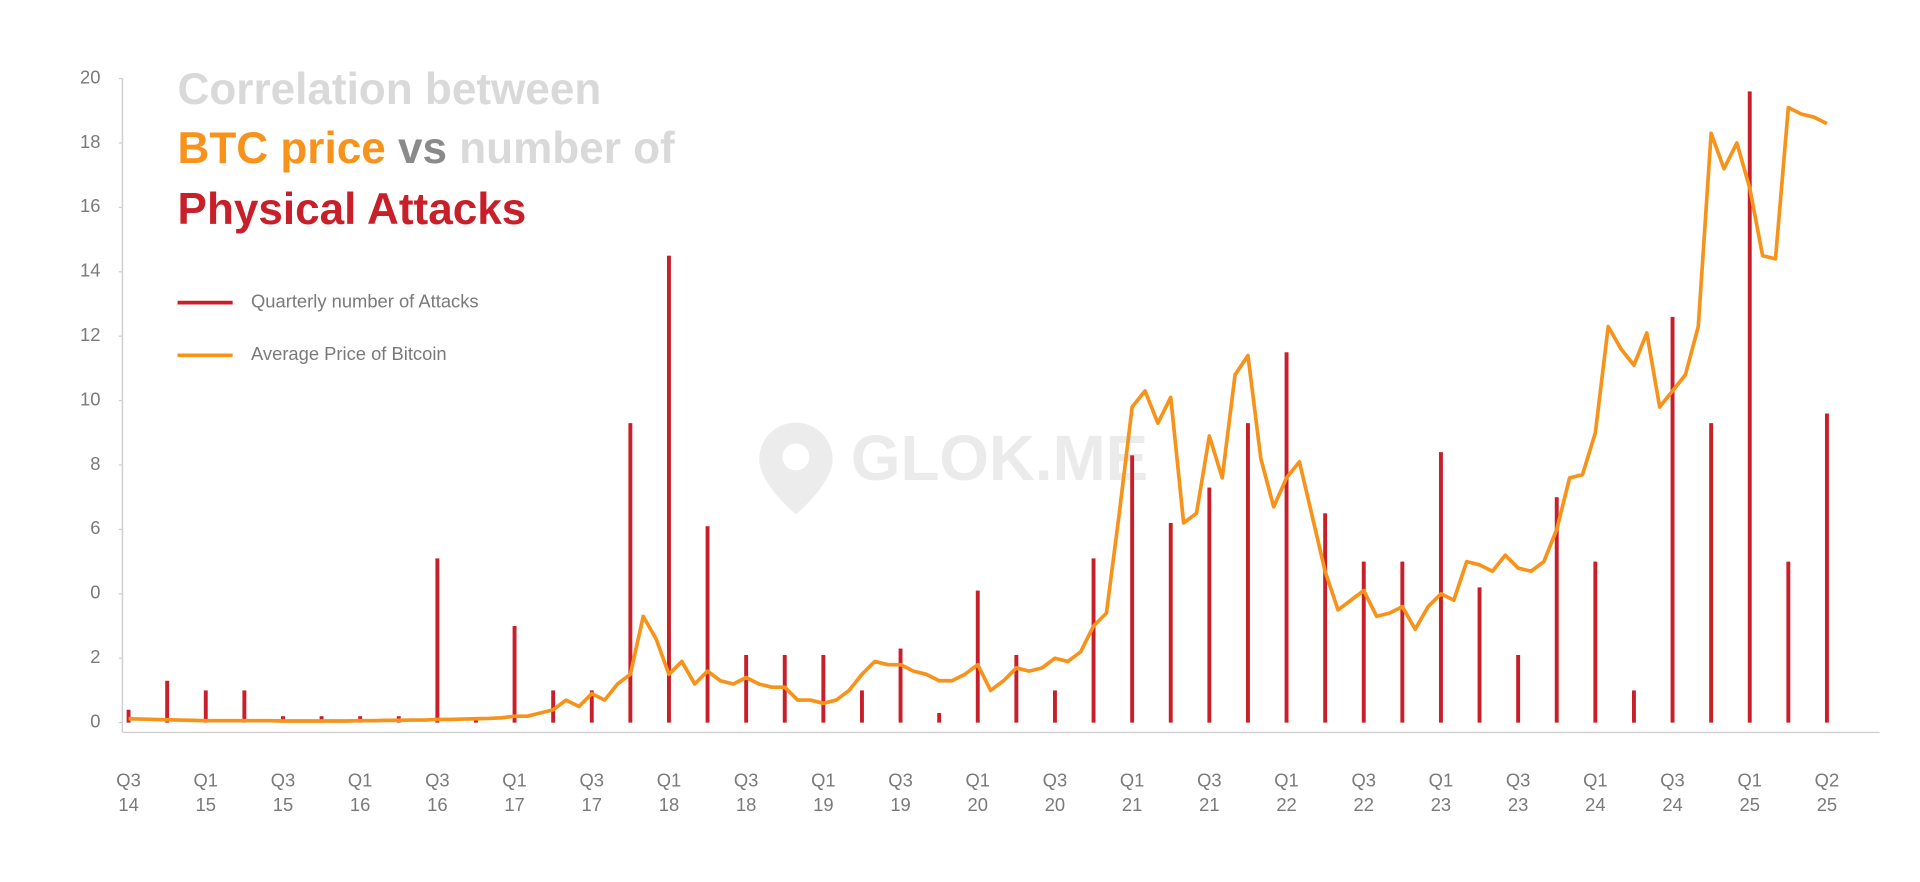  I want to click on x-tick-holder: Q1 23, so click(1441, 793).